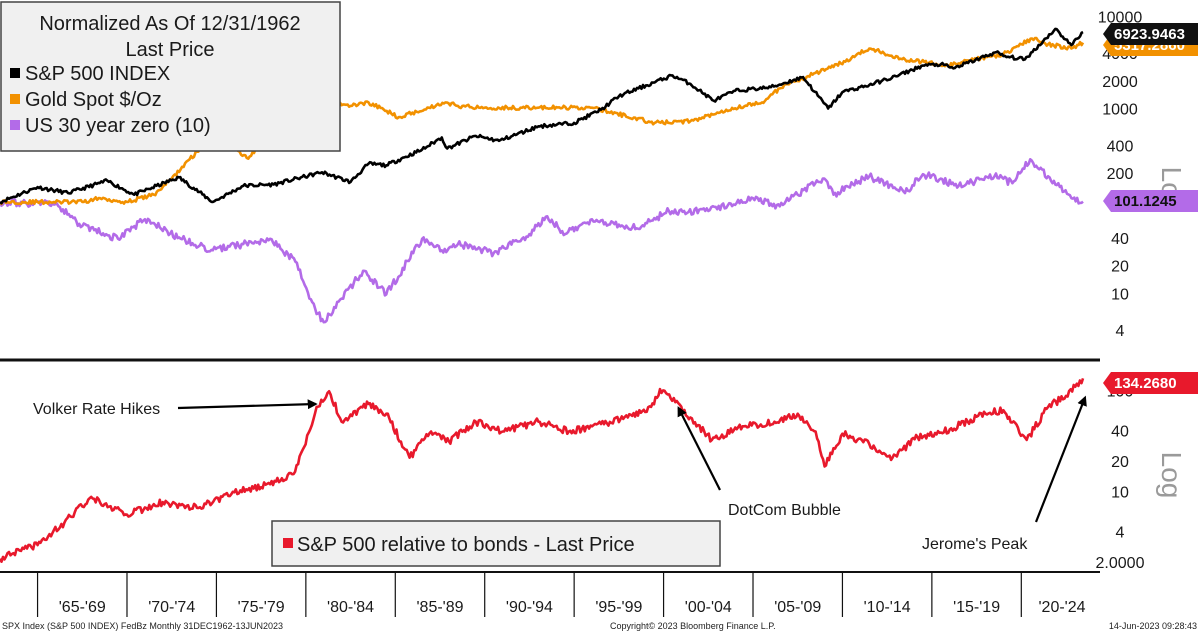  I want to click on legend-title-line-1: Normalized As Of 12/31/1962, so click(169, 24).